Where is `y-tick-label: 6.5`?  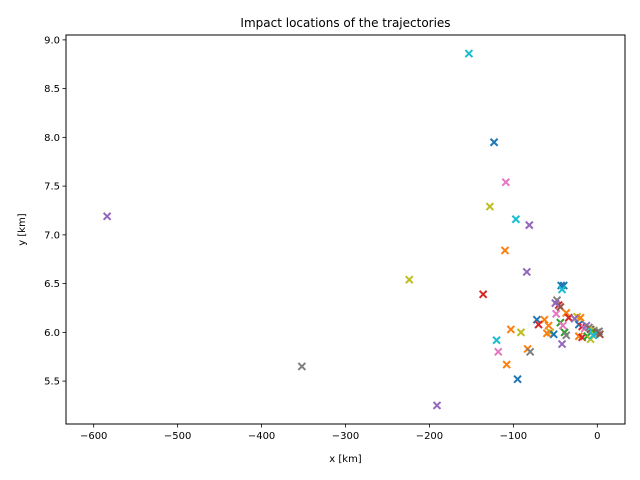 y-tick-label: 6.5 is located at coordinates (52, 284).